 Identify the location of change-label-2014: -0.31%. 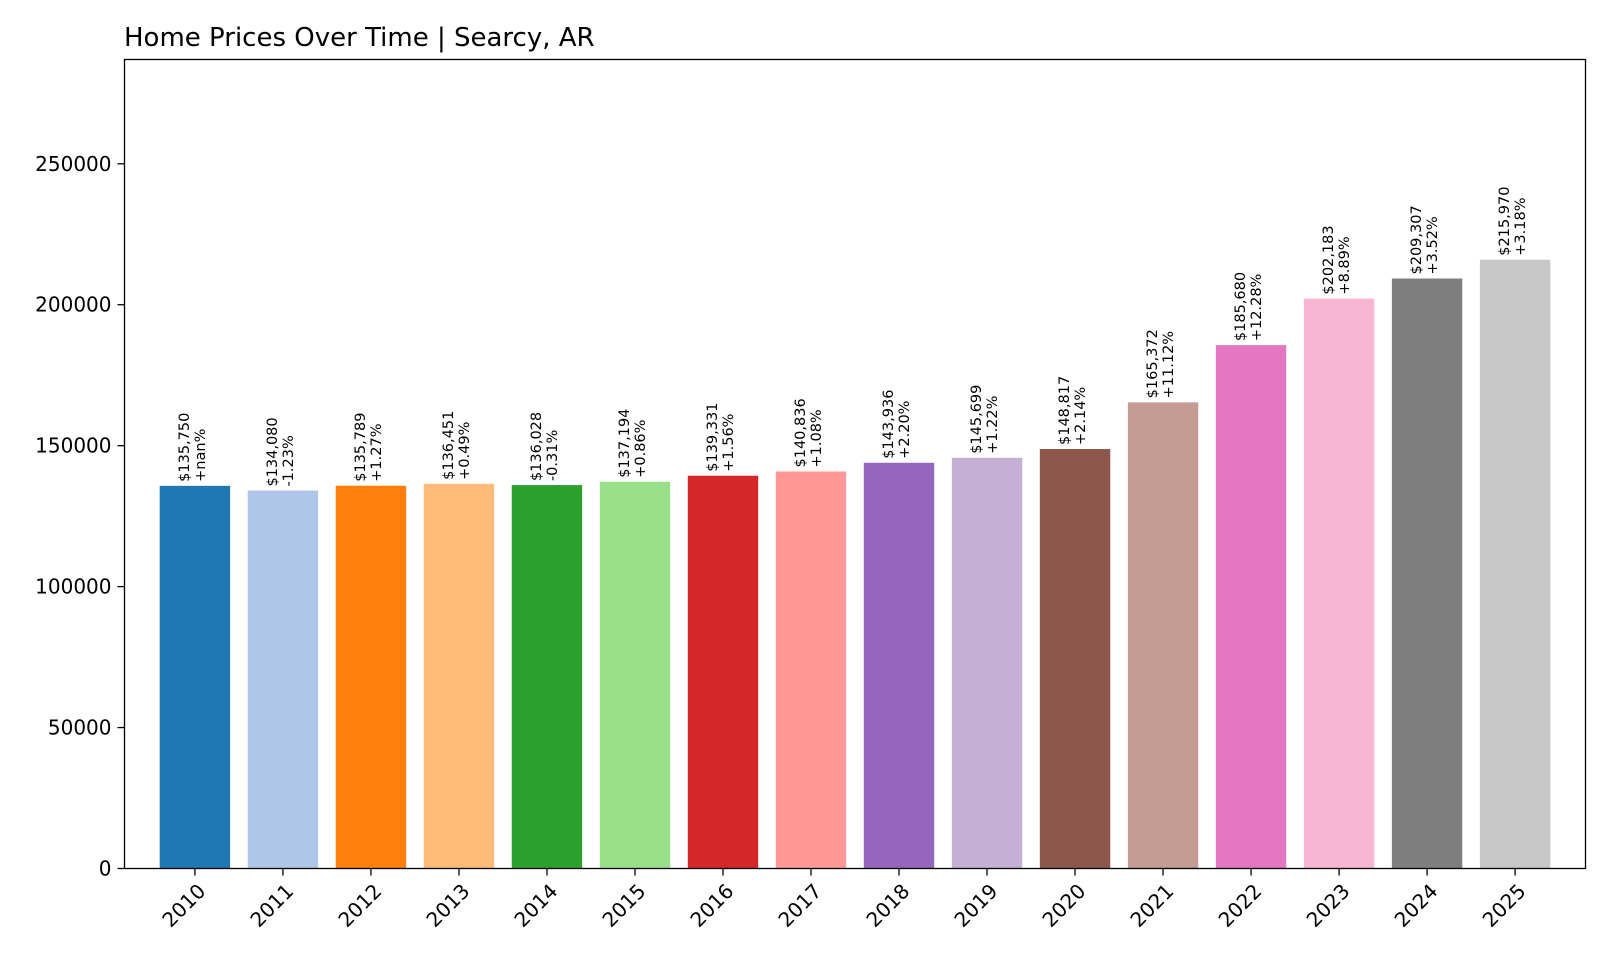
(553, 455).